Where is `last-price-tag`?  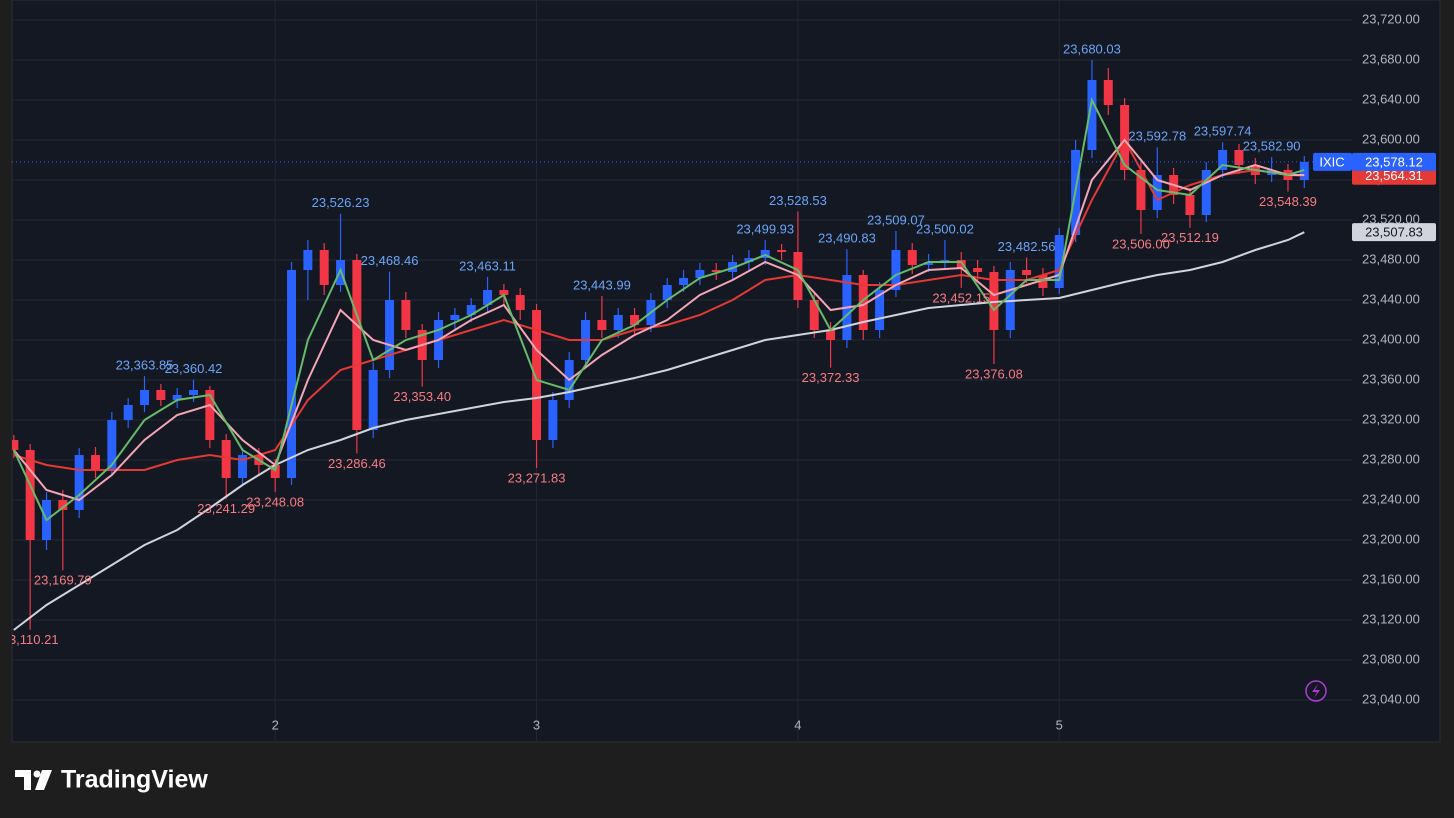
last-price-tag is located at coordinates (1394, 161).